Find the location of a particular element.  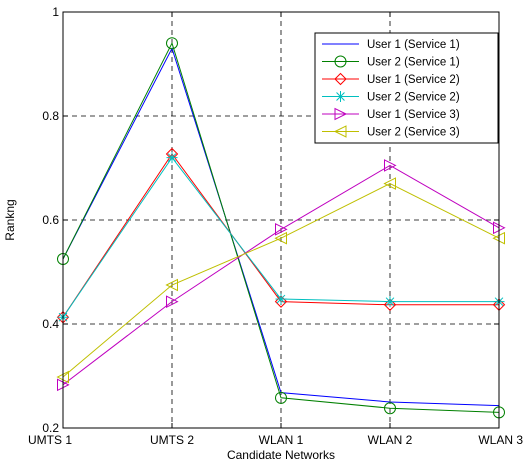

legend-label: User 2 (Service 2) is located at coordinates (413, 98).